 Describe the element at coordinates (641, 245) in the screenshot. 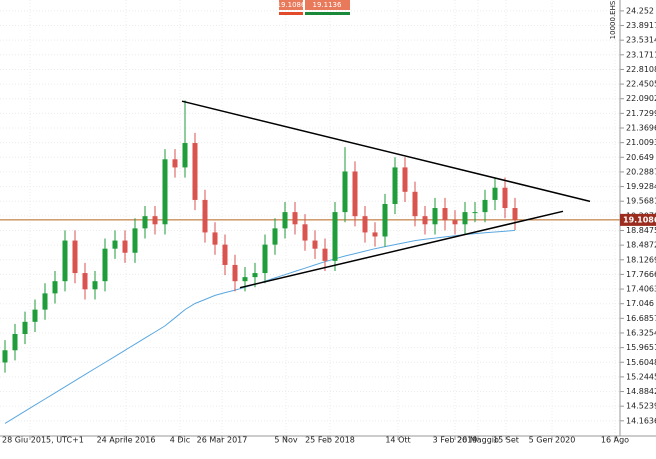

I see `y-tick-label: 18.4872` at that location.